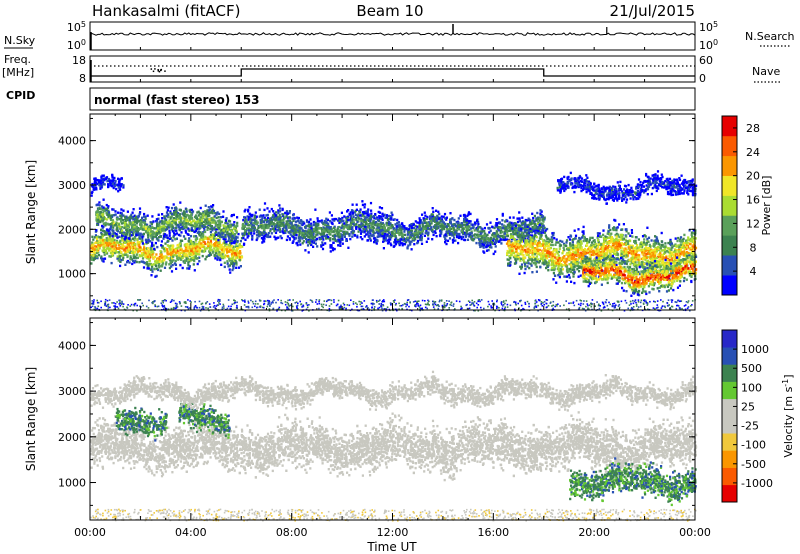 This screenshot has width=800, height=554. Describe the element at coordinates (702, 78) in the screenshot. I see `nave-tick-bottom: 0` at that location.